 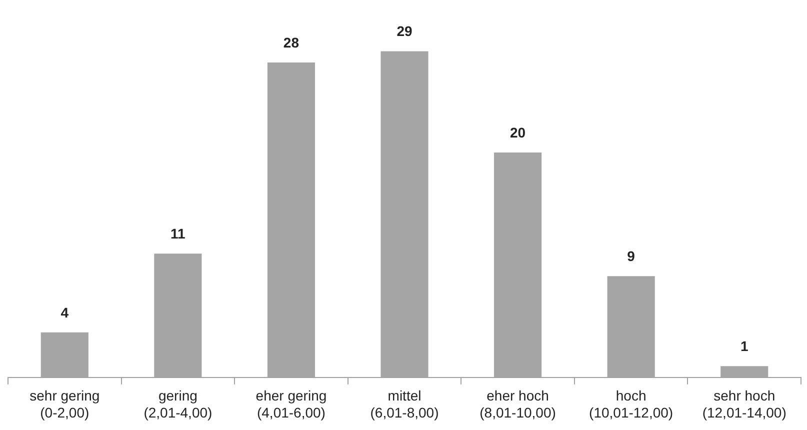 I want to click on x-tick-label: sehr hoch (12,01-14,00), so click(x=744, y=404).